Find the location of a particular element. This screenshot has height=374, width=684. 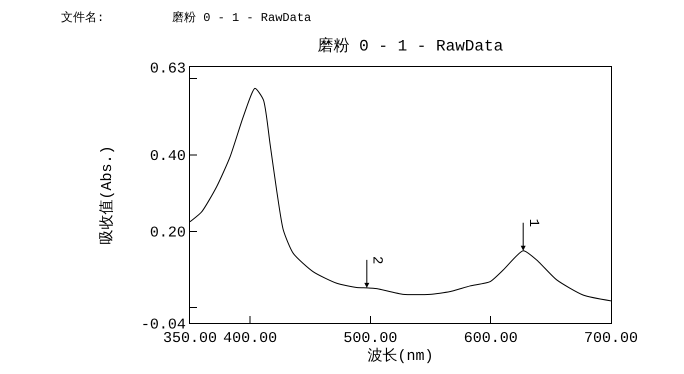

x-axis-title: 波长(nm) is located at coordinates (400, 356).